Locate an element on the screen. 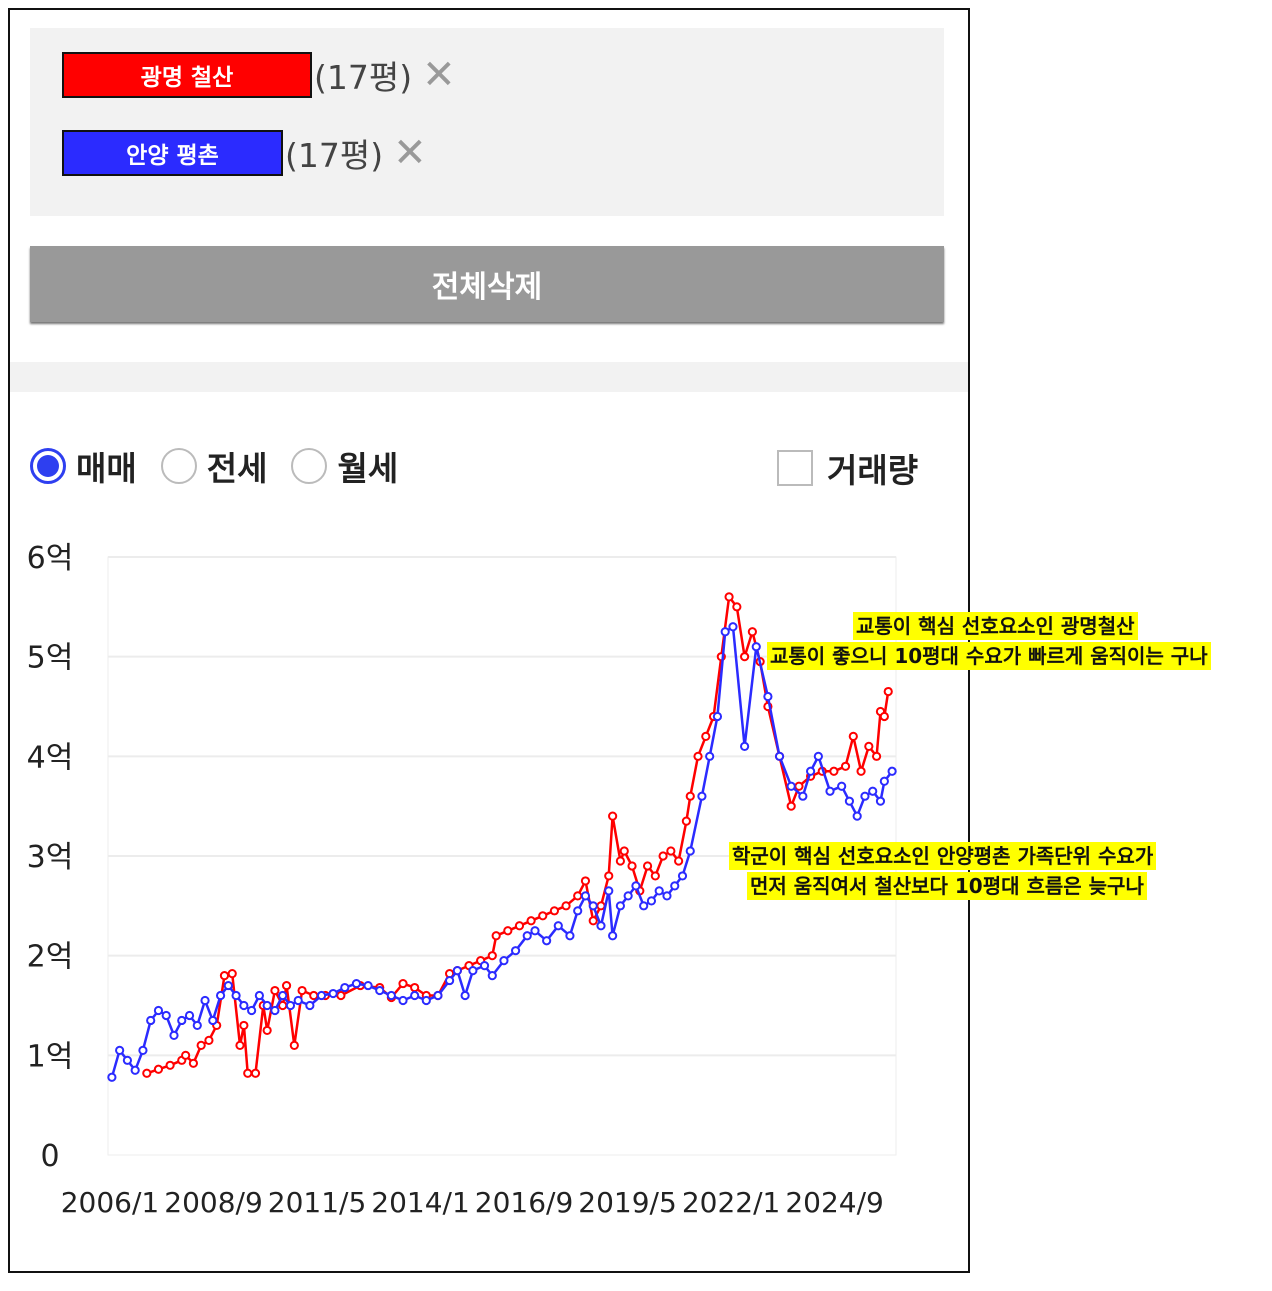  volume-label: 거래량 is located at coordinates (873, 470).